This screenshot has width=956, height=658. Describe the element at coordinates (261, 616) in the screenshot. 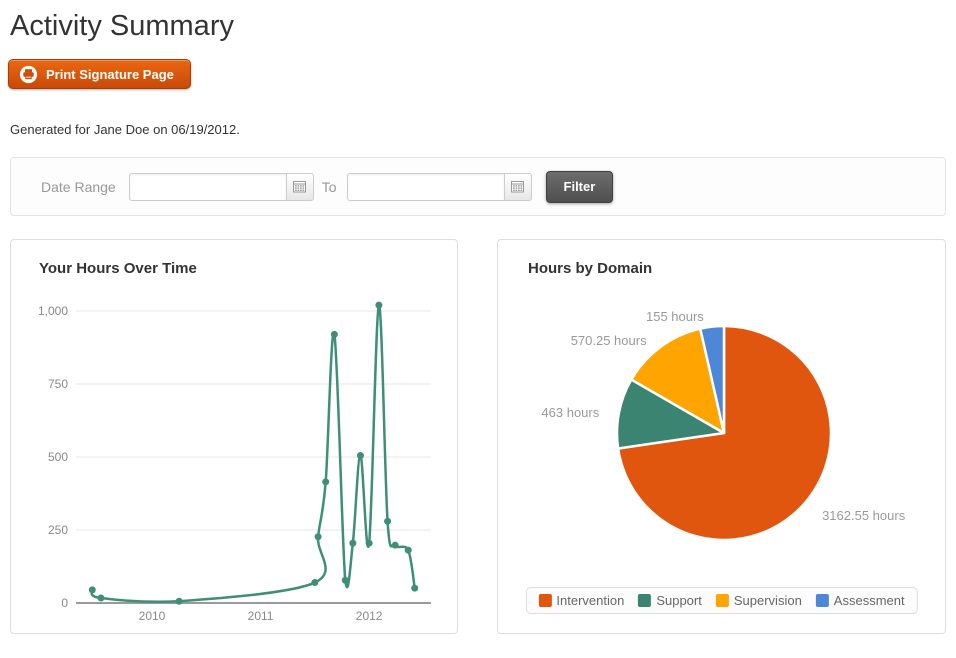

I see `x-tick-label: 2011` at that location.